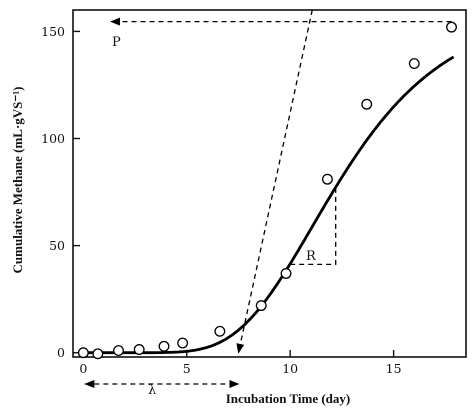 The width and height of the screenshot is (474, 412). Describe the element at coordinates (187, 368) in the screenshot. I see `x-tick-label: 5` at that location.